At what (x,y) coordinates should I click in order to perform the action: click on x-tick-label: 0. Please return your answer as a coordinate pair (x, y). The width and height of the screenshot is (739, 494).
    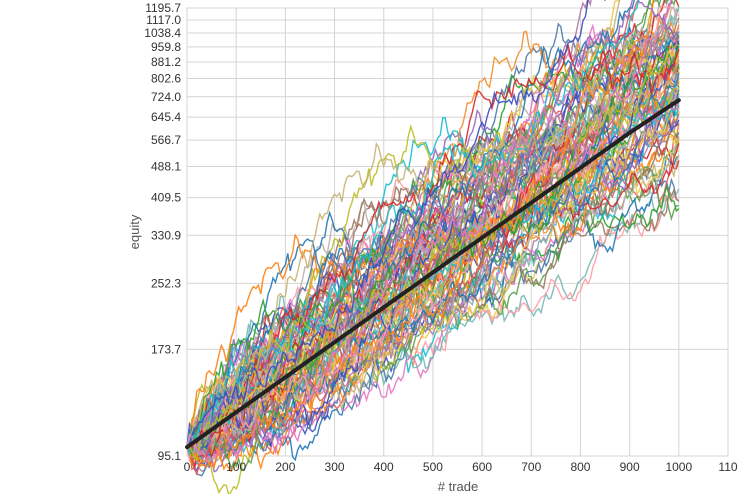
    Looking at the image, I should click on (187, 467).